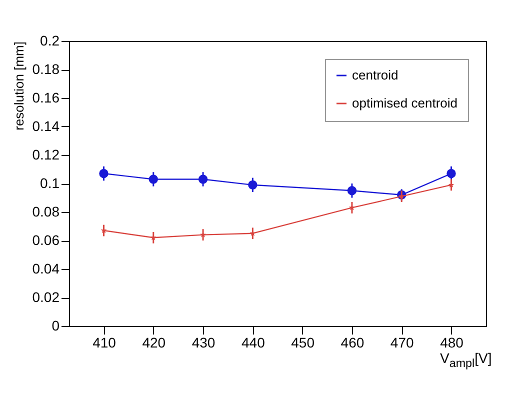 Image resolution: width=523 pixels, height=410 pixels. Describe the element at coordinates (466, 360) in the screenshot. I see `x-axis-title: V$_{ampl}$[V]` at that location.